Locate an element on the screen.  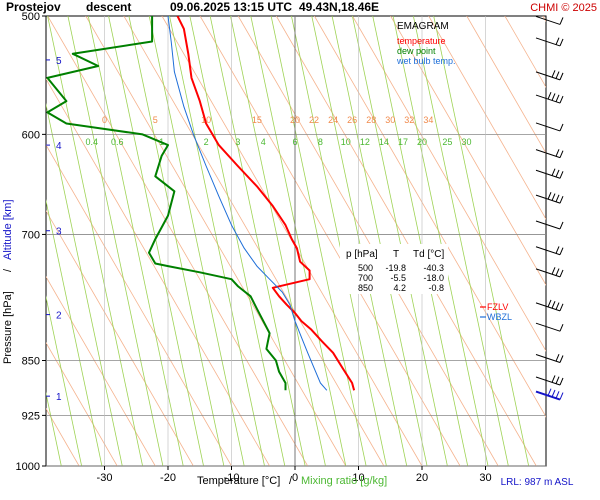
level-markers: FZLV WBZL is located at coordinates (496, 312).